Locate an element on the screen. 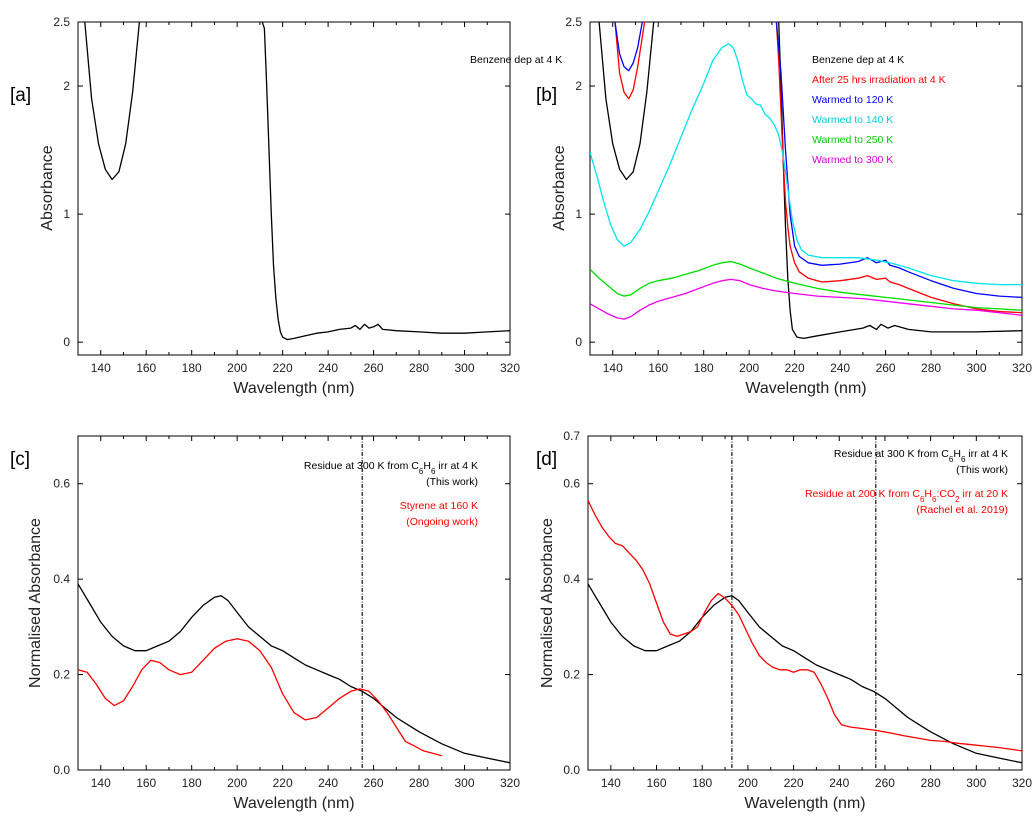 Image resolution: width=1036 pixels, height=817 pixels. y-tick-label: 0.7 is located at coordinates (571, 436).